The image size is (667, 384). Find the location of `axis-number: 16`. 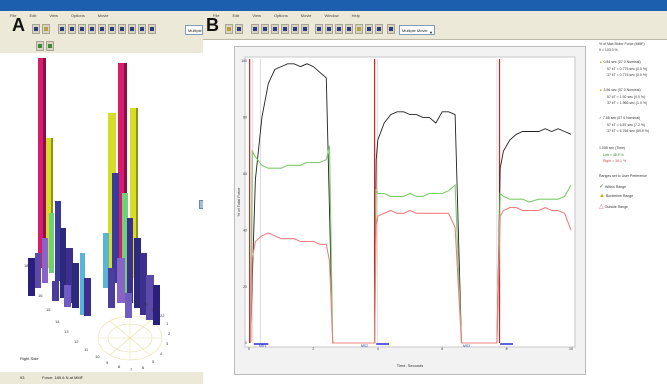

axis-number: 16 is located at coordinates (40, 295).